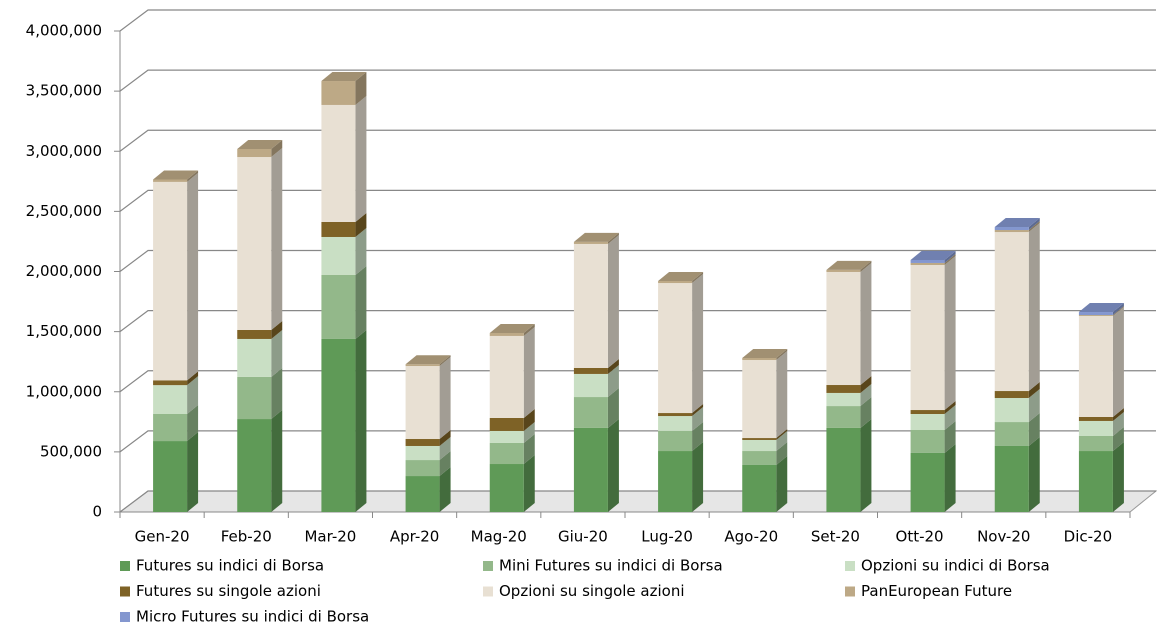  Describe the element at coordinates (64, 391) in the screenshot. I see `y-tick-label: 1,000,000` at that location.